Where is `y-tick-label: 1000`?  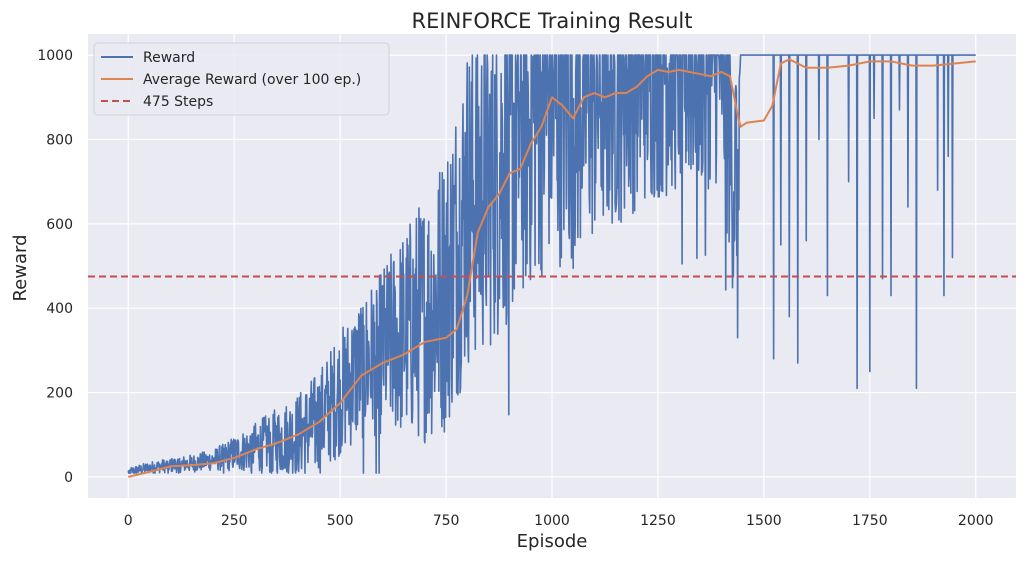
y-tick-label: 1000 is located at coordinates (55, 56).